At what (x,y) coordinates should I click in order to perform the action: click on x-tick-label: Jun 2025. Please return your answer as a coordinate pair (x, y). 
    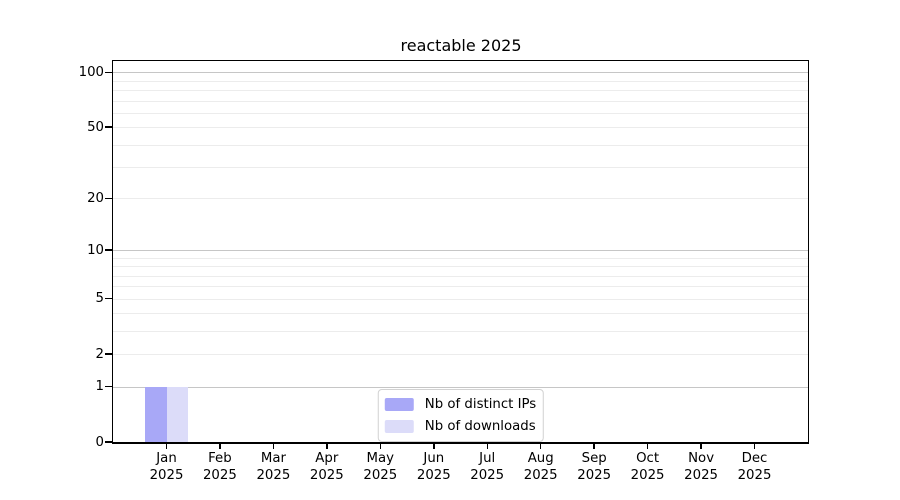
    Looking at the image, I should click on (434, 467).